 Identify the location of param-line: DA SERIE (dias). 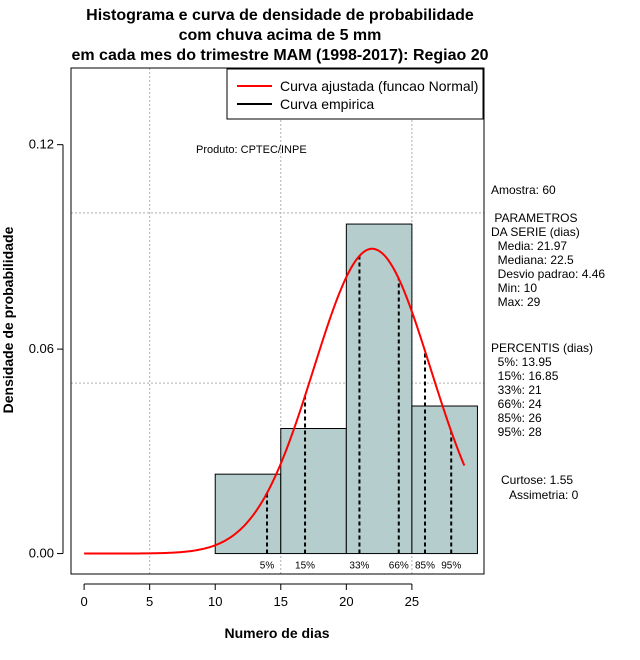
(535, 232).